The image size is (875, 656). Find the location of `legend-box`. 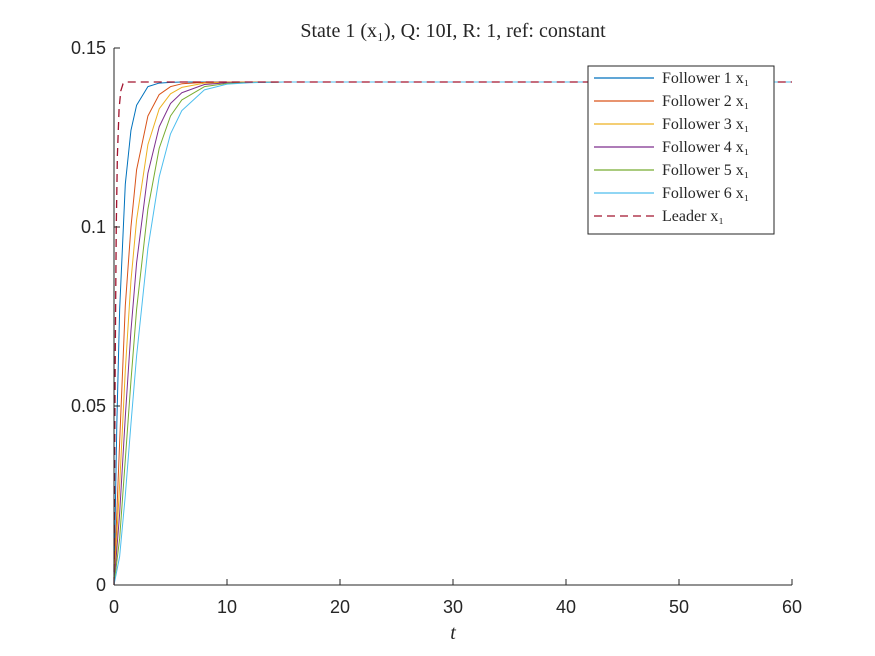

legend-box is located at coordinates (681, 150).